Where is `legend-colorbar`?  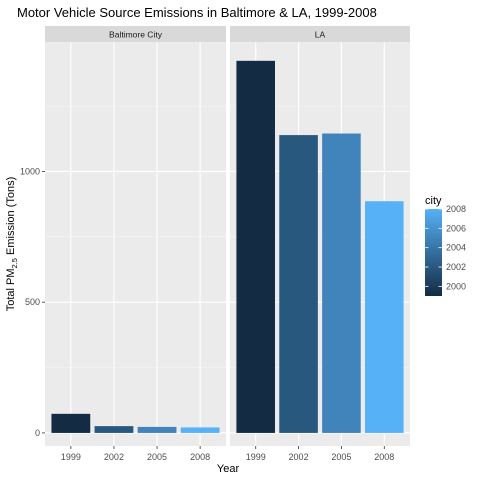
legend-colorbar is located at coordinates (433, 252).